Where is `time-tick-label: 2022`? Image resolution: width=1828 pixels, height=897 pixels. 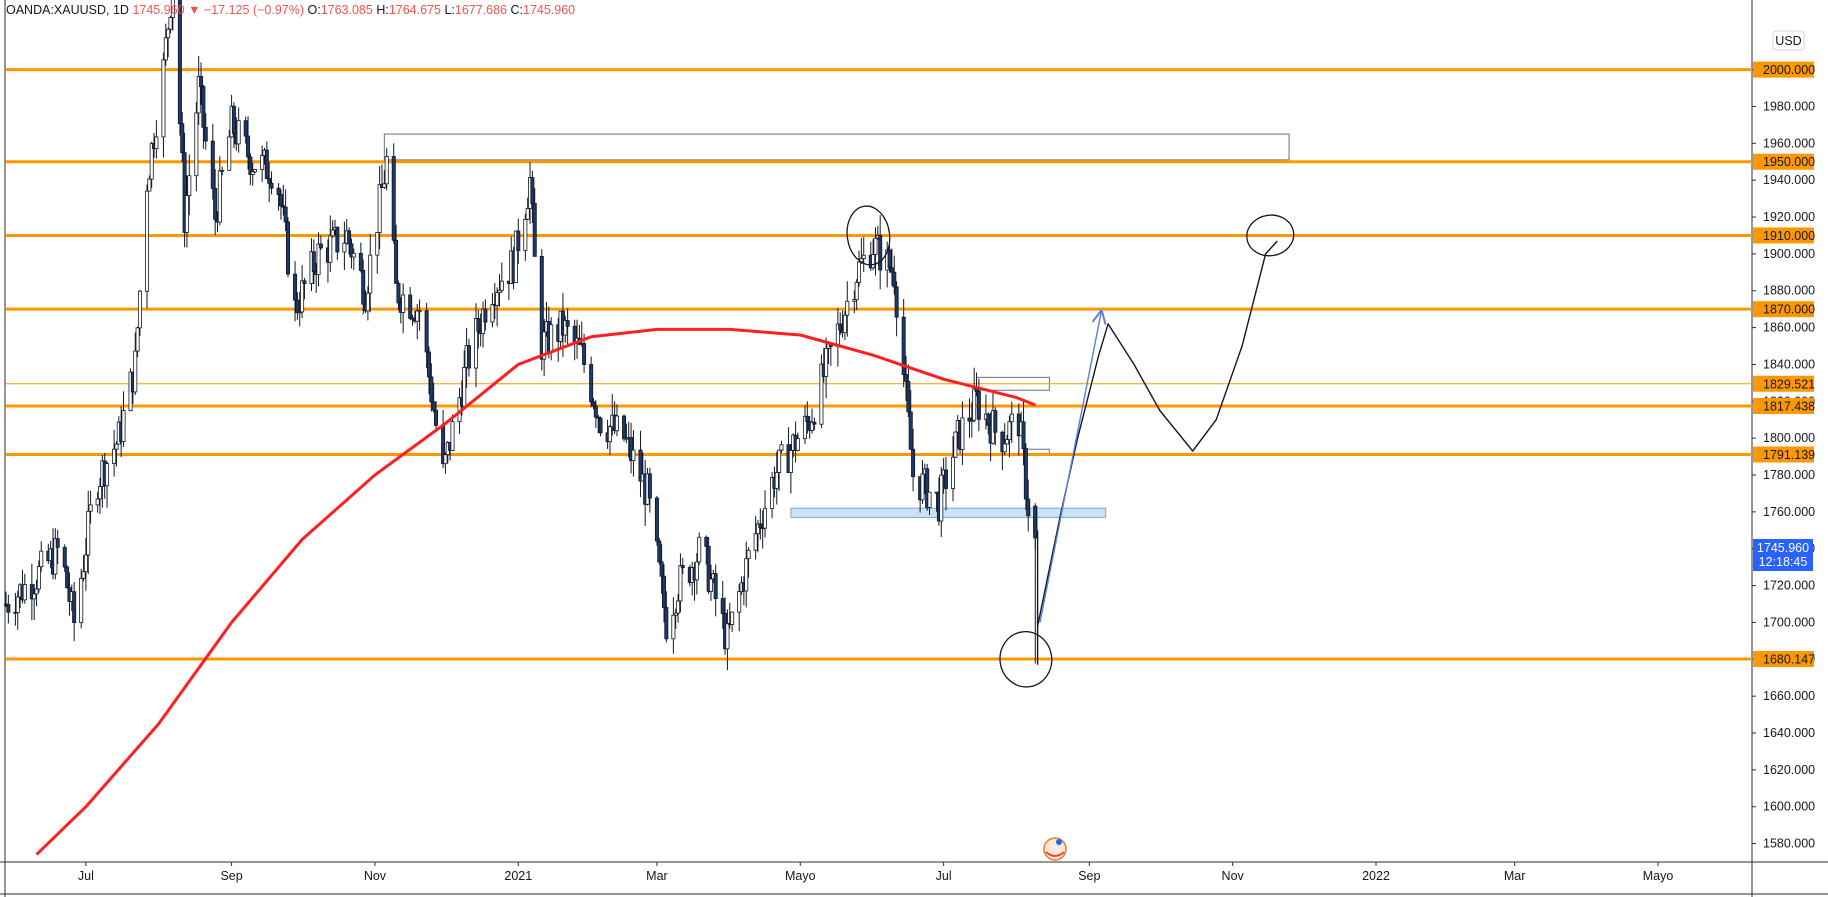 time-tick-label: 2022 is located at coordinates (1376, 876).